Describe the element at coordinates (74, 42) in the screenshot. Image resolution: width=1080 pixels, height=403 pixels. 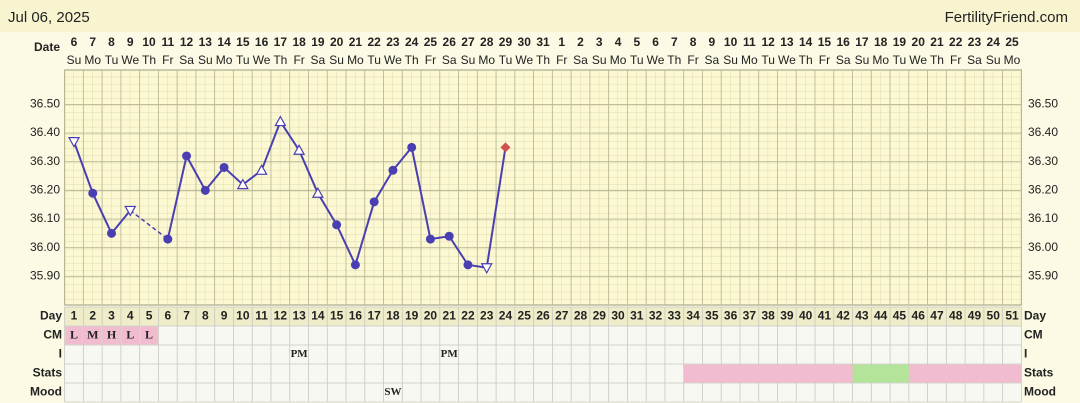
I see `date-label: 6` at that location.